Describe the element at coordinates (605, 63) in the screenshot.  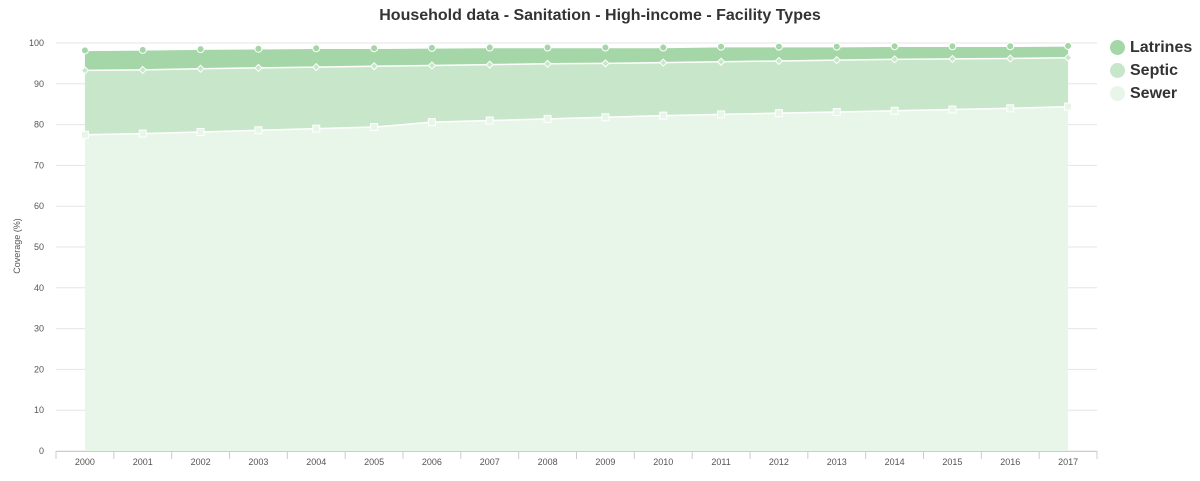
I see `marker-septic-2009` at that location.